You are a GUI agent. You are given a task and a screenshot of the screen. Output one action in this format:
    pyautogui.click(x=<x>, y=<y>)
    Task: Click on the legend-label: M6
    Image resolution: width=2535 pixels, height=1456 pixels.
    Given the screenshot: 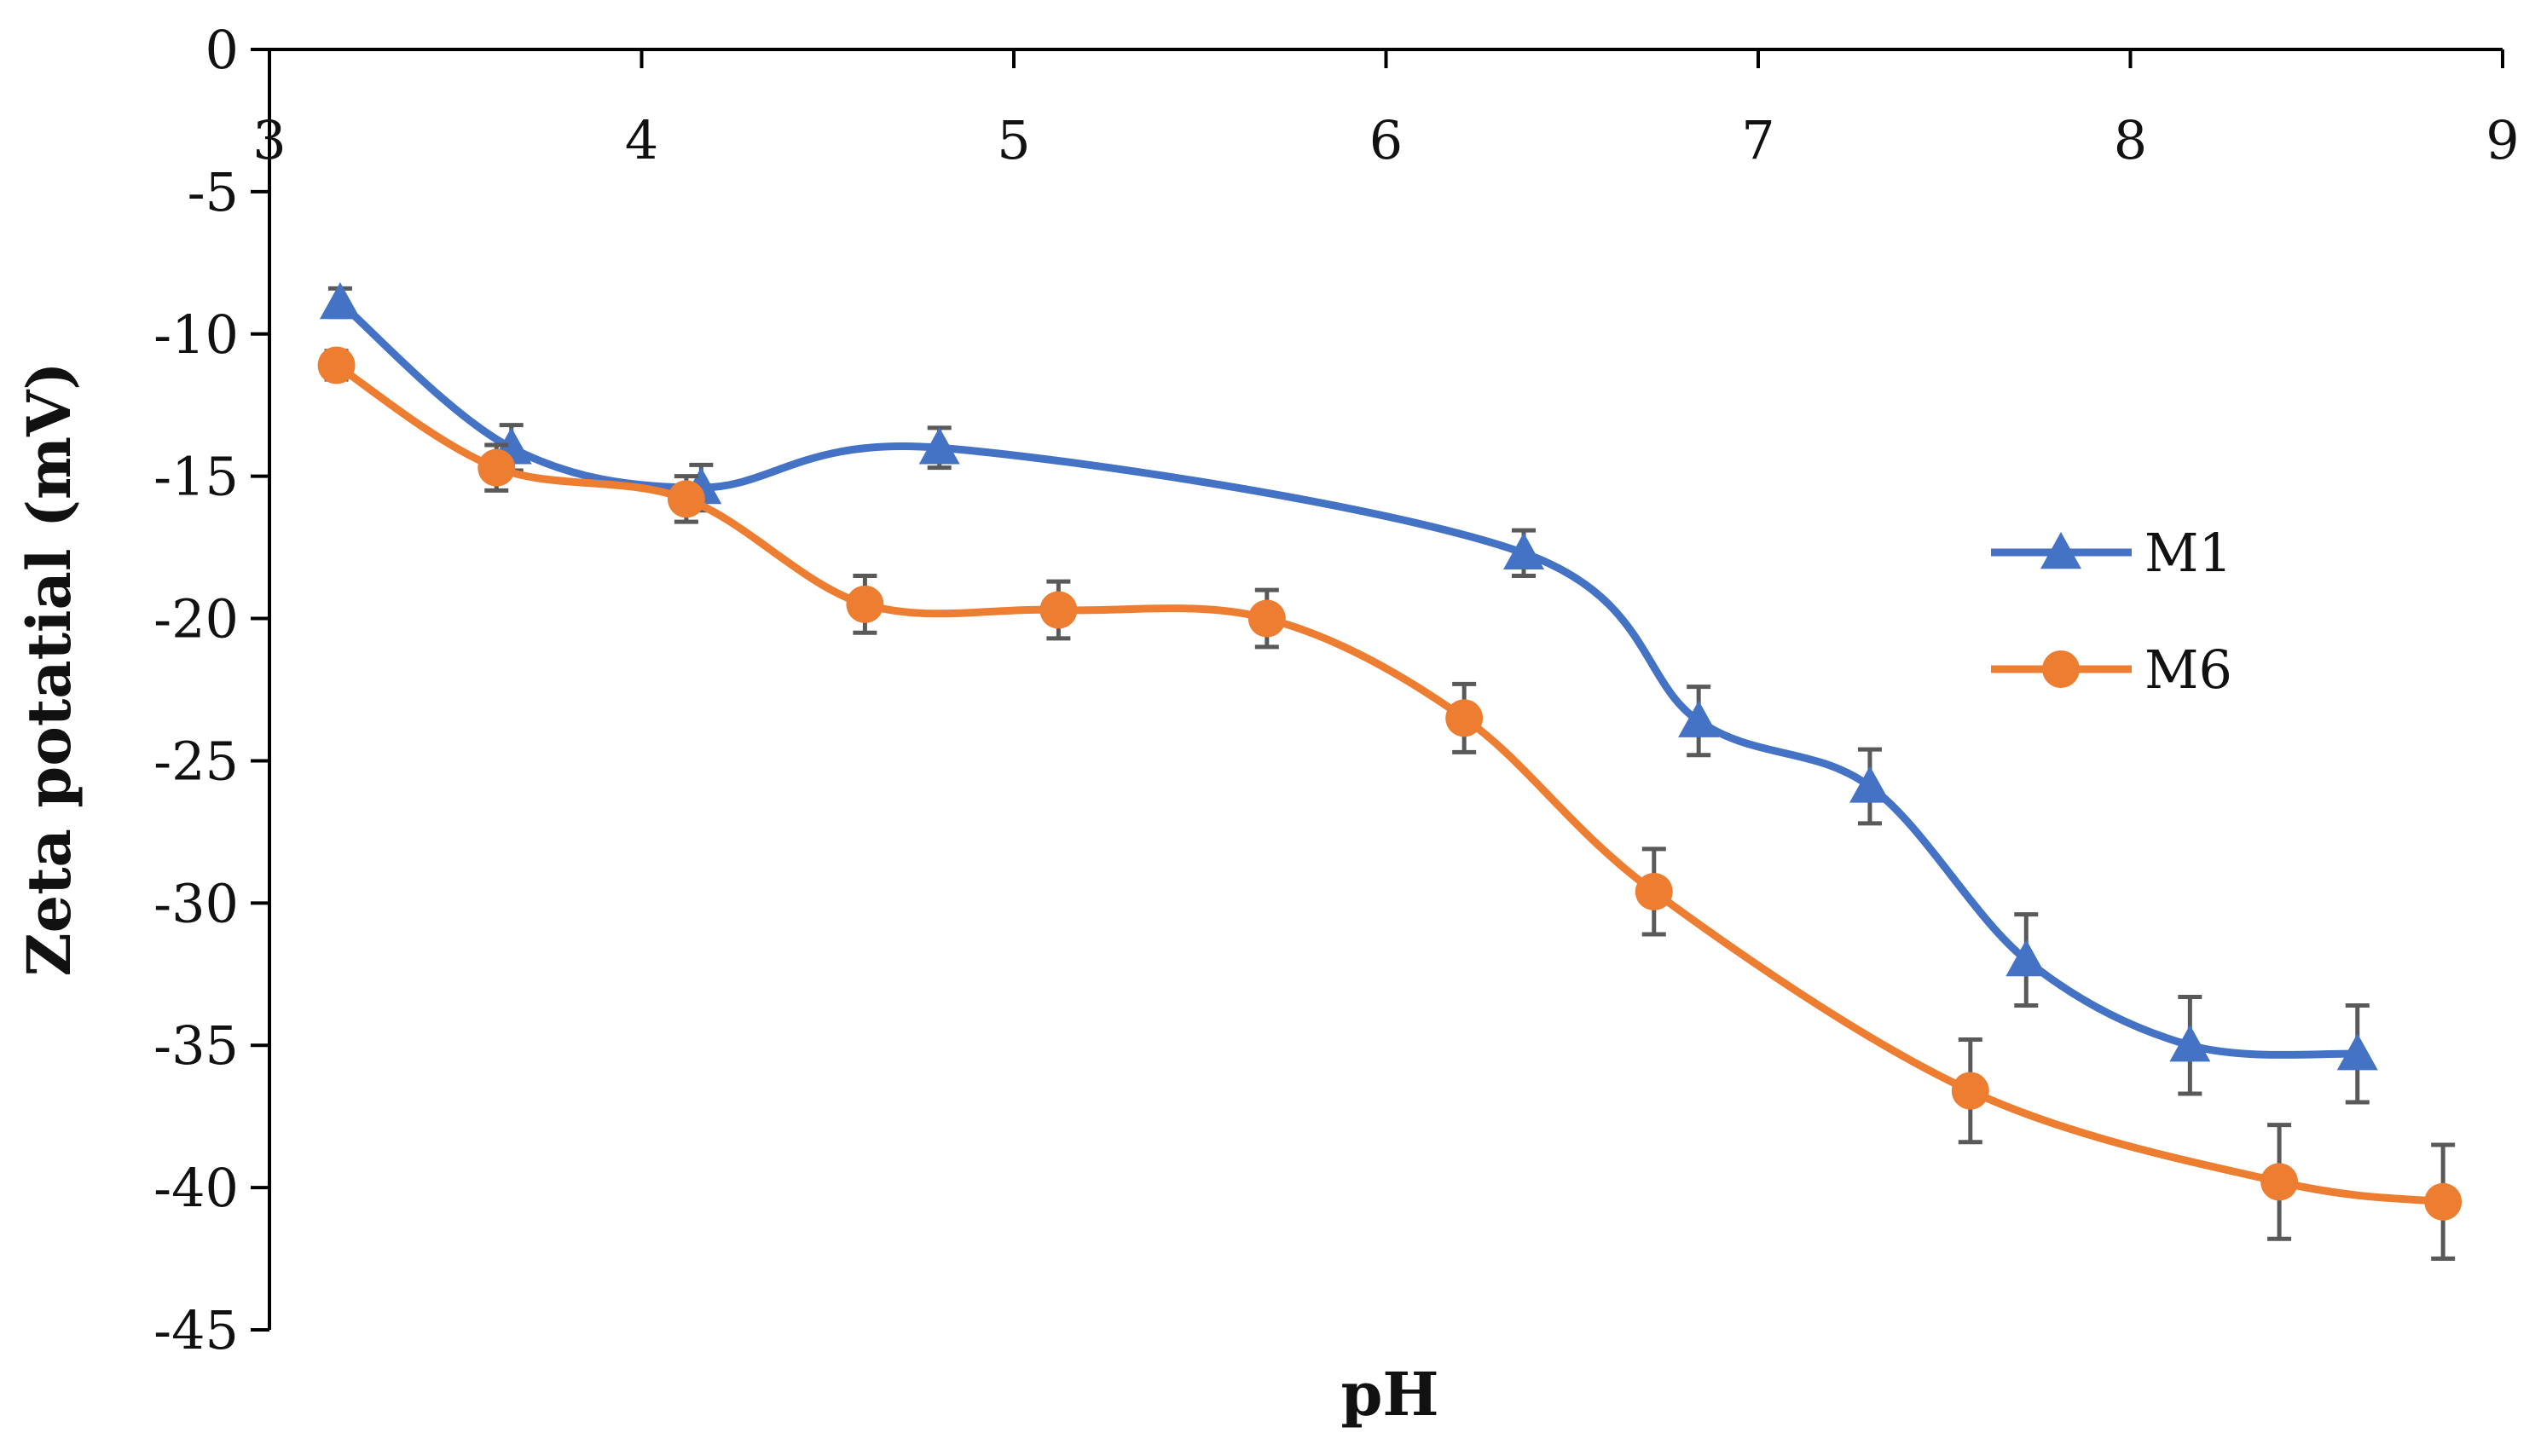 What is the action you would take?
    pyautogui.click(x=2188, y=669)
    